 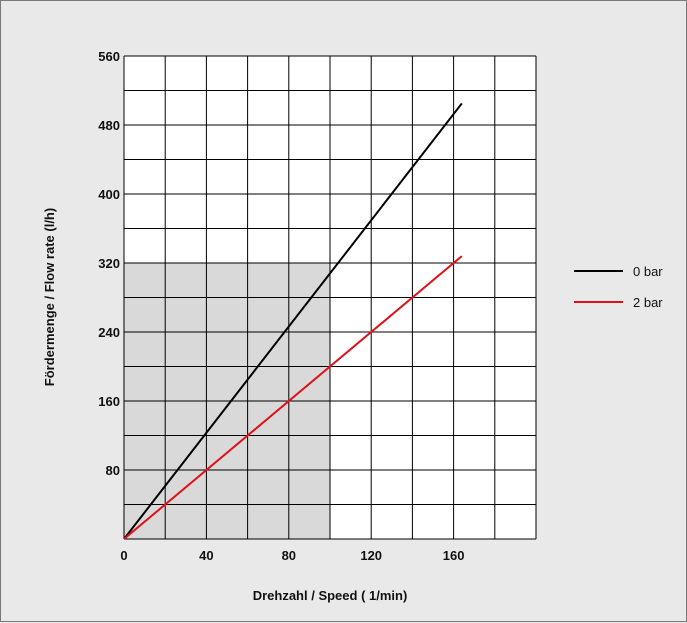 I want to click on x-axis-title: Drehzahl / Speed ( 1/min), so click(x=330, y=595).